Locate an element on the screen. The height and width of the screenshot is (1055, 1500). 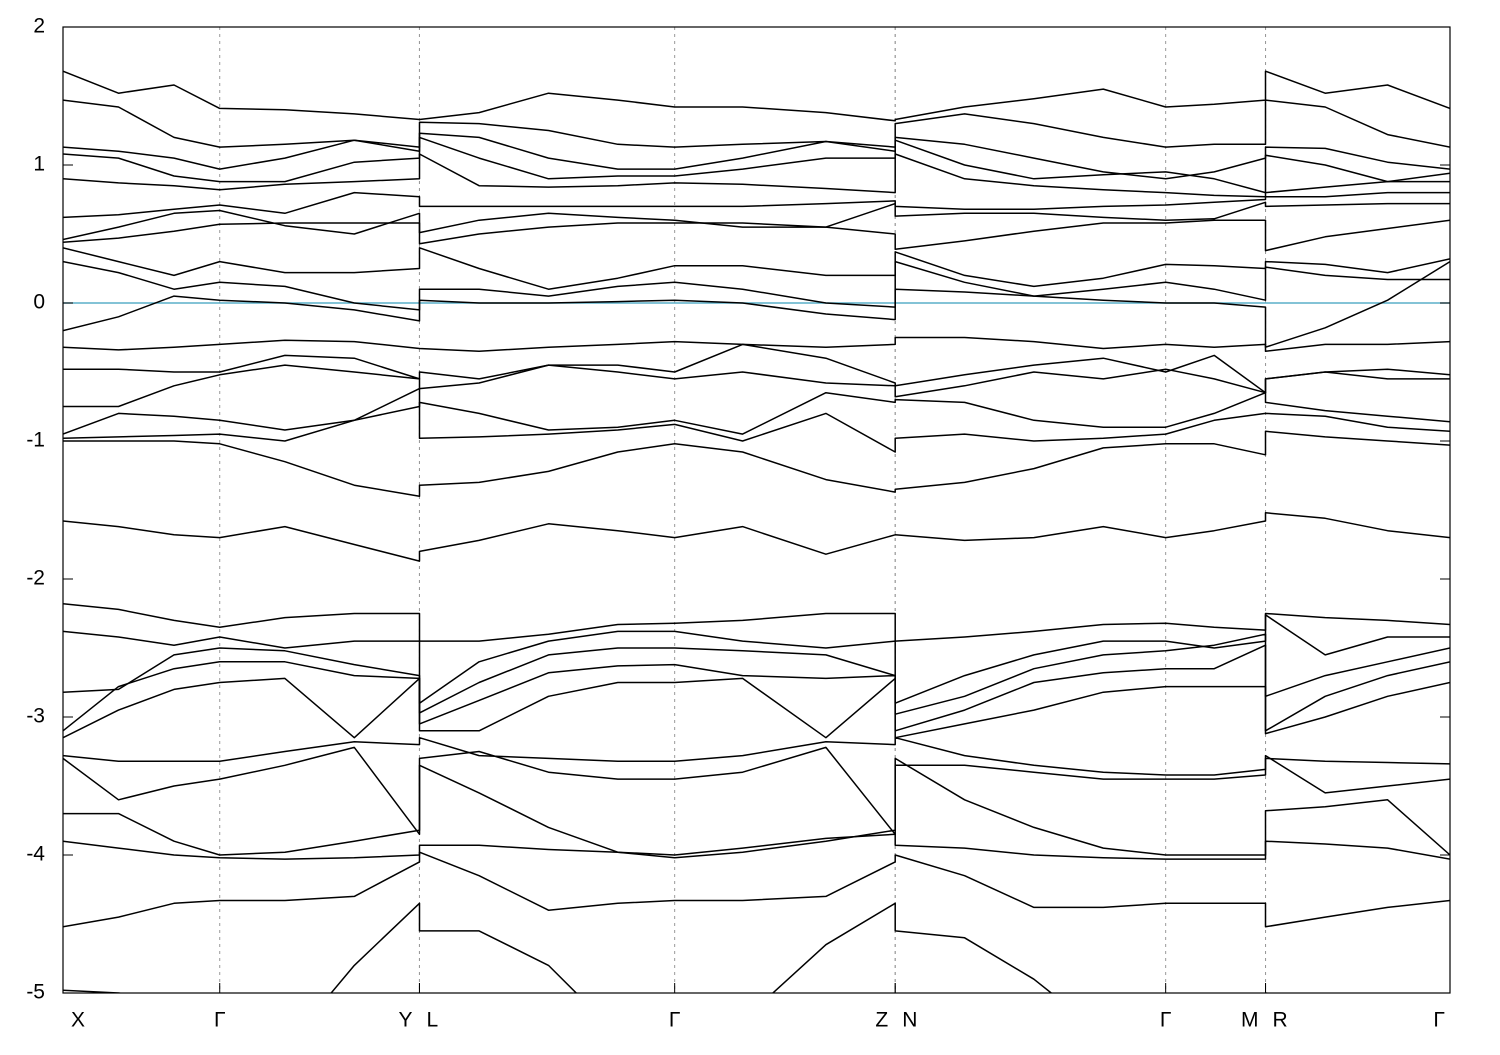
x-tick-label: Y is located at coordinates (405, 1020).